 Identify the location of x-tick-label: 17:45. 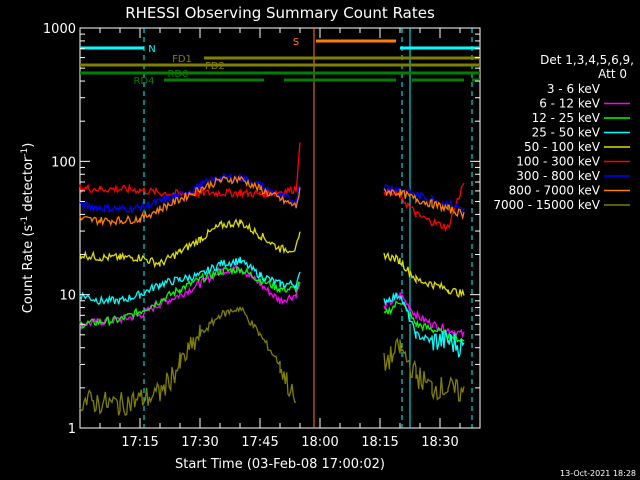
(259, 442).